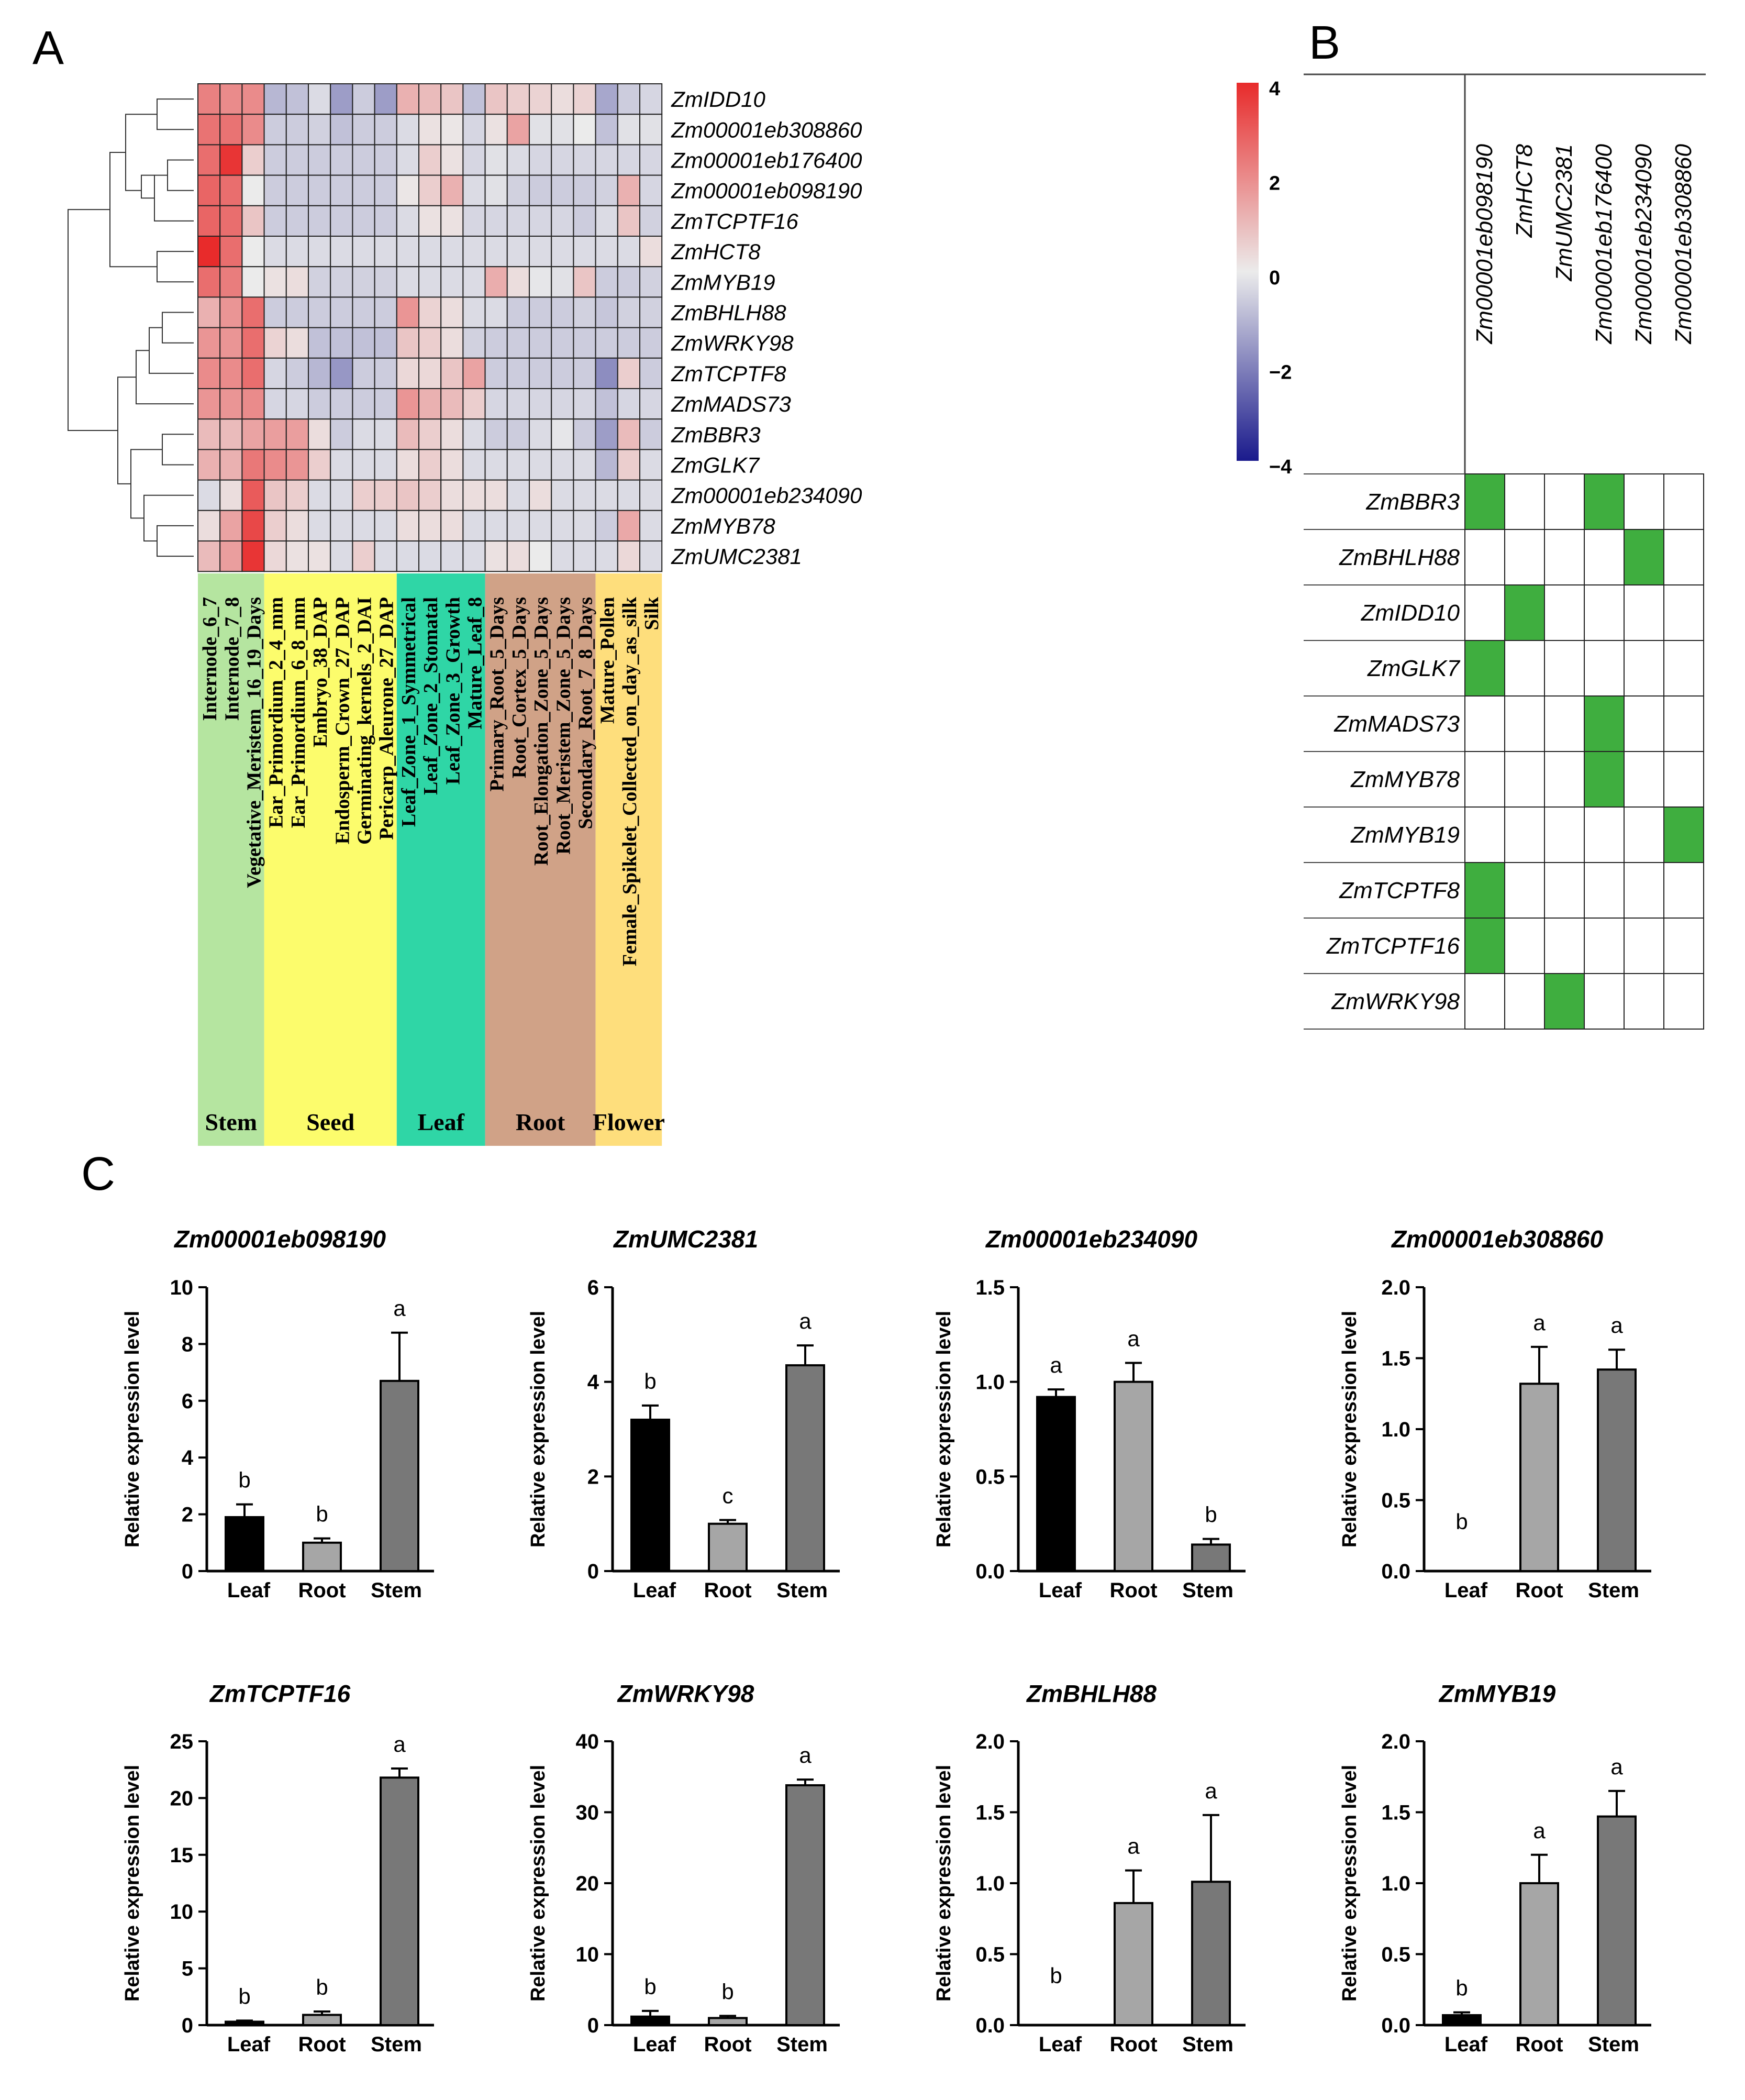 This screenshot has width=1745, height=2100. What do you see at coordinates (1399, 891) in the screenshot?
I see `table-row-label: ZmTCPTF8` at bounding box center [1399, 891].